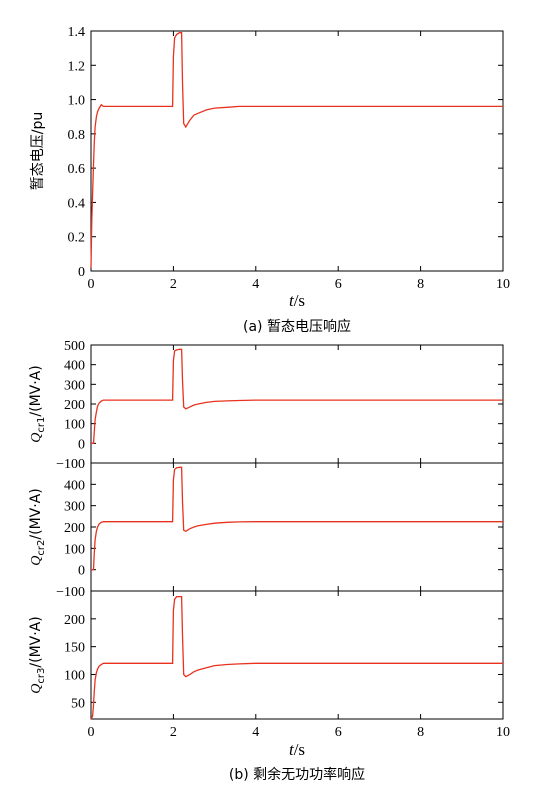 This screenshot has height=801, width=546. What do you see at coordinates (74, 346) in the screenshot?
I see `y-tick-label: 500` at bounding box center [74, 346].